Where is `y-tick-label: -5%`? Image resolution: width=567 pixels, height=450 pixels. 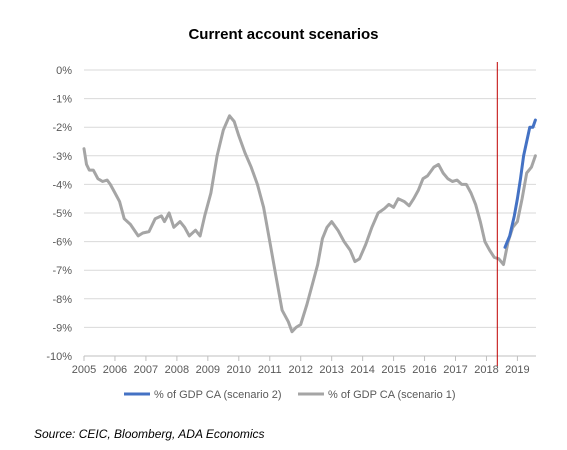 y-tick-label: -5% is located at coordinates (62, 214).